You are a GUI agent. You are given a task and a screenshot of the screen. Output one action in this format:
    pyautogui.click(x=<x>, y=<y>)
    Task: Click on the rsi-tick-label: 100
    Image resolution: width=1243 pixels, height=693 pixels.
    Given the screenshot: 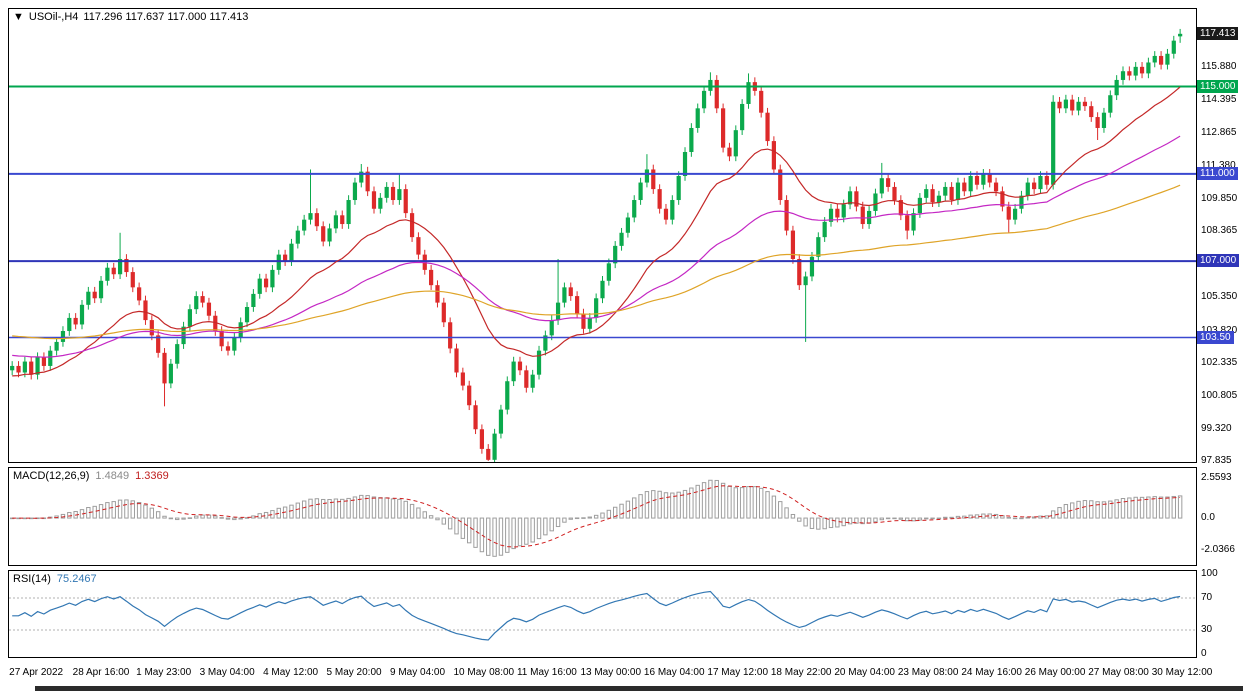 What is the action you would take?
    pyautogui.click(x=1209, y=573)
    